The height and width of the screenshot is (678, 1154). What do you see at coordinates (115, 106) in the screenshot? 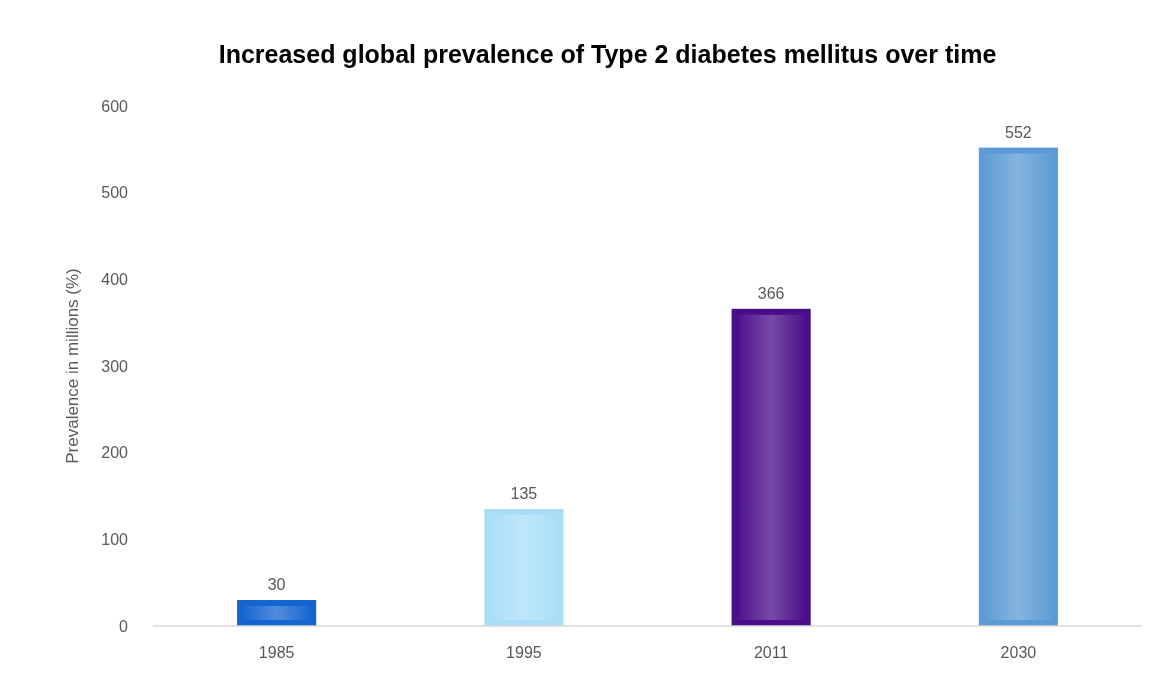
I see `y-tick-label: 600` at bounding box center [115, 106].